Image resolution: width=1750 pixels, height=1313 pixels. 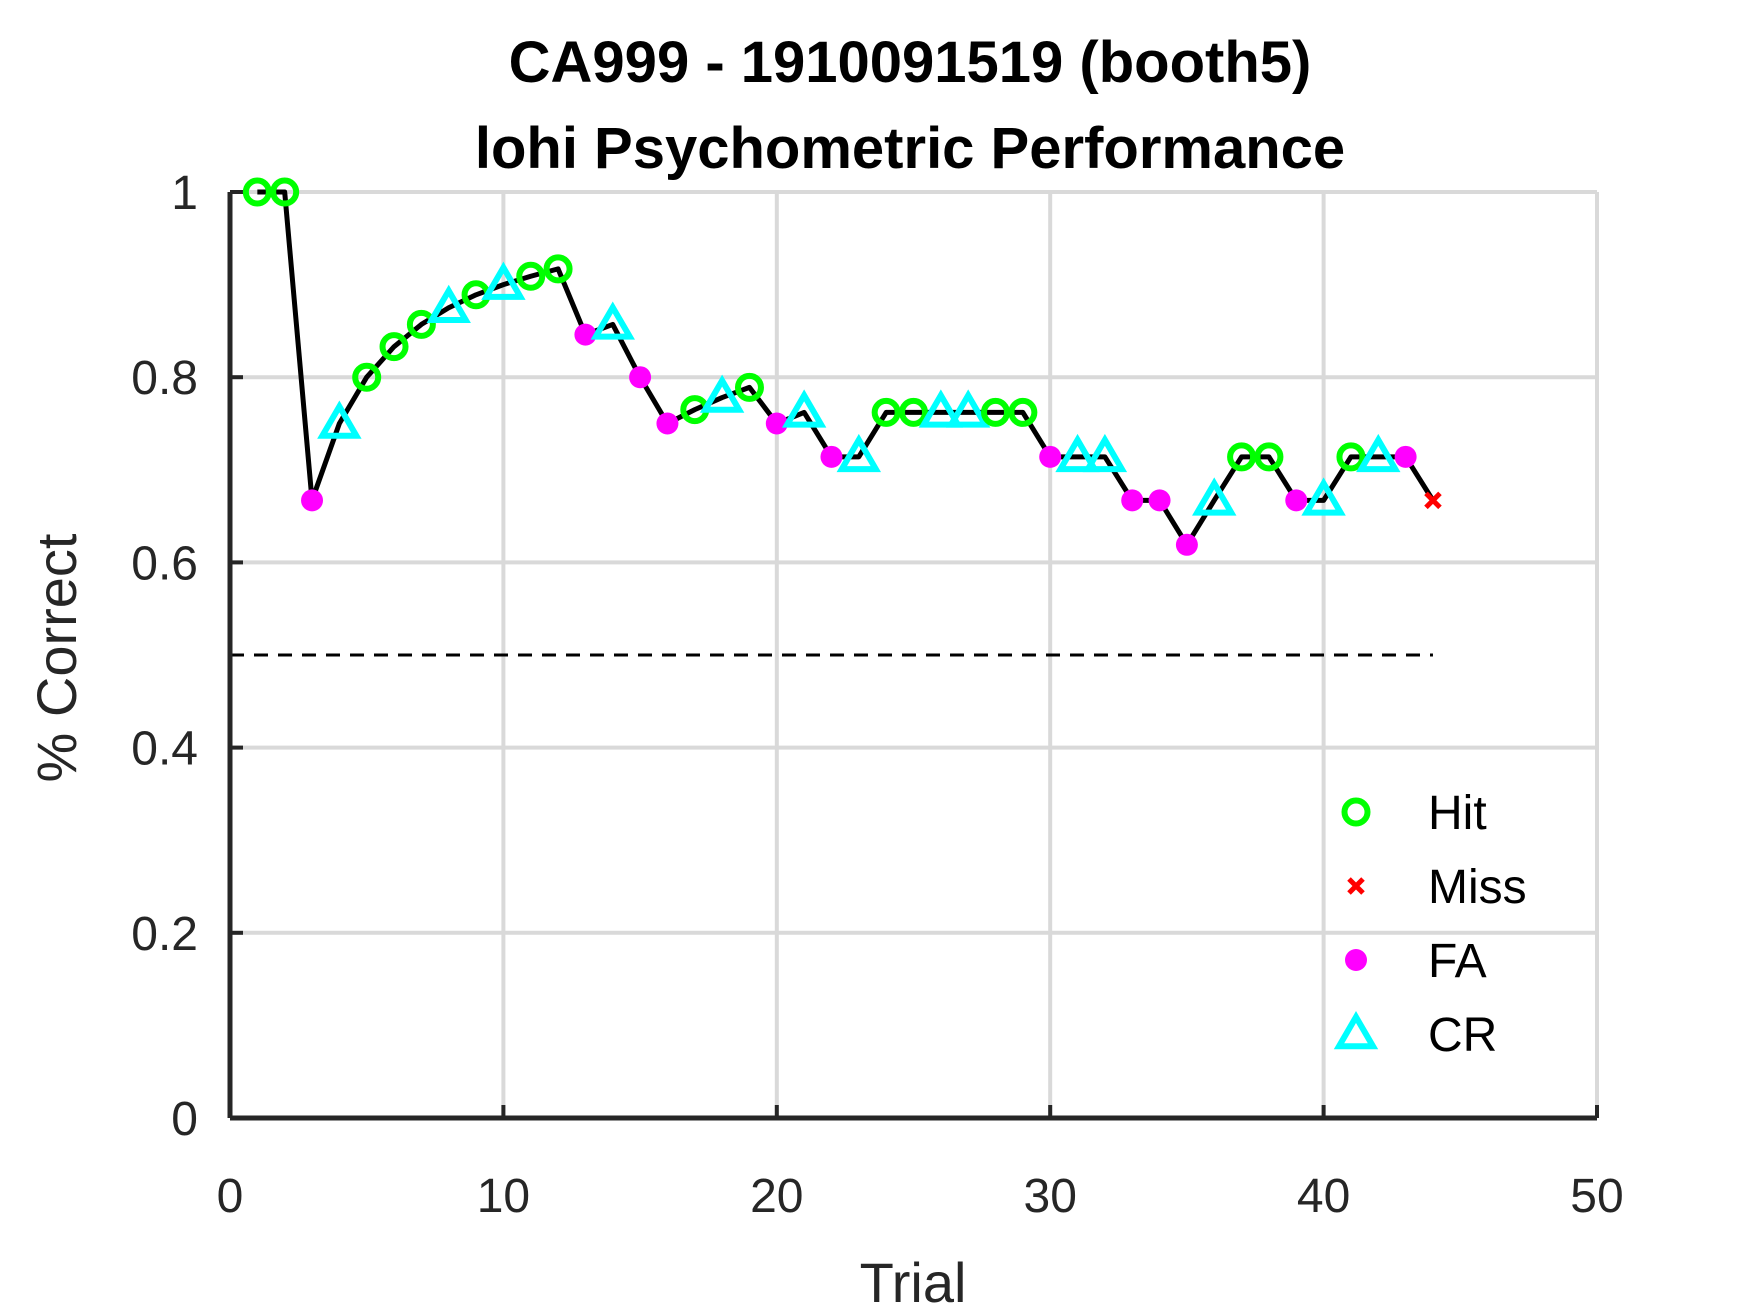 What do you see at coordinates (1356, 1030) in the screenshot?
I see `legend-marker-cr` at bounding box center [1356, 1030].